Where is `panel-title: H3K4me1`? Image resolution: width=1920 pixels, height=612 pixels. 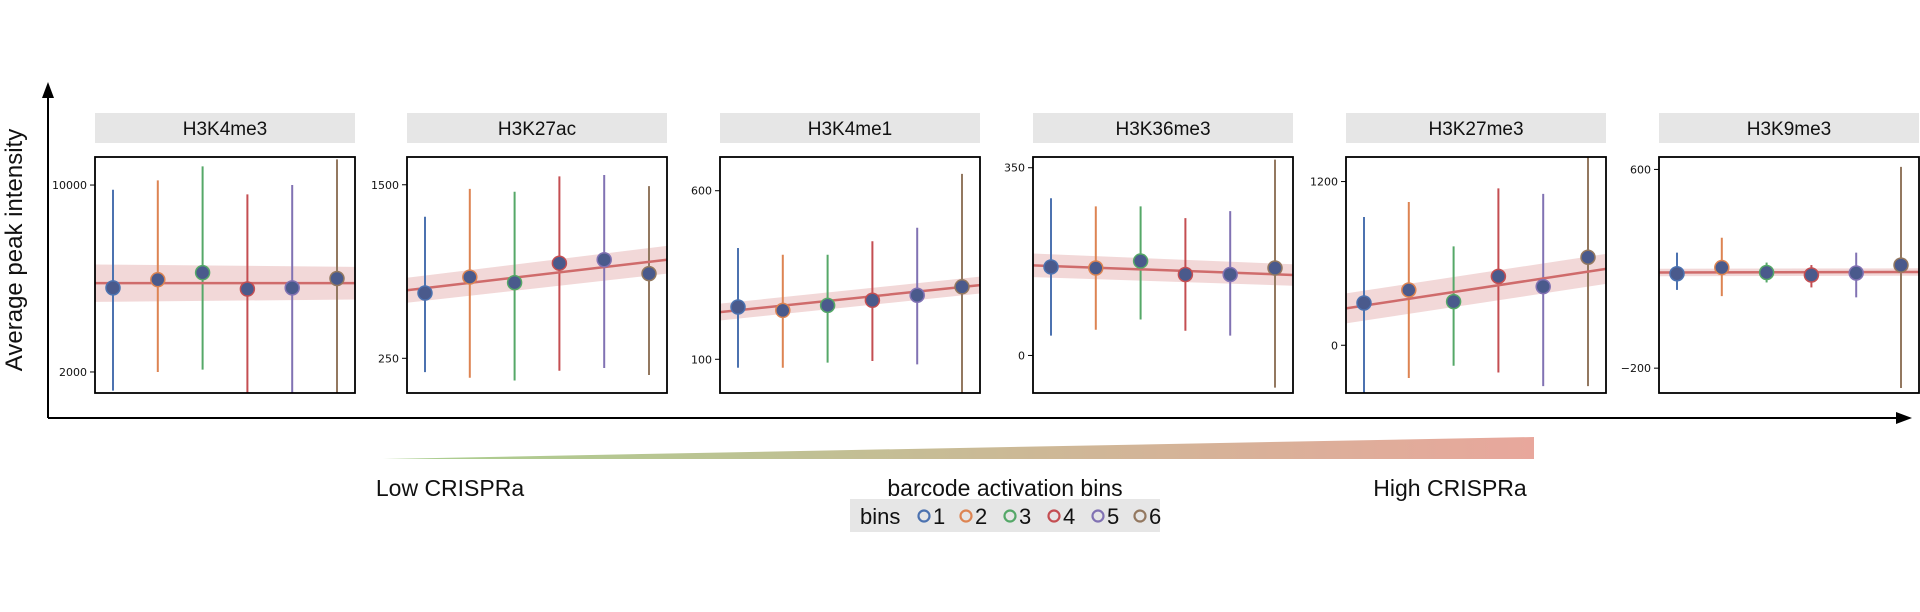
panel-title: H3K4me1 is located at coordinates (850, 129).